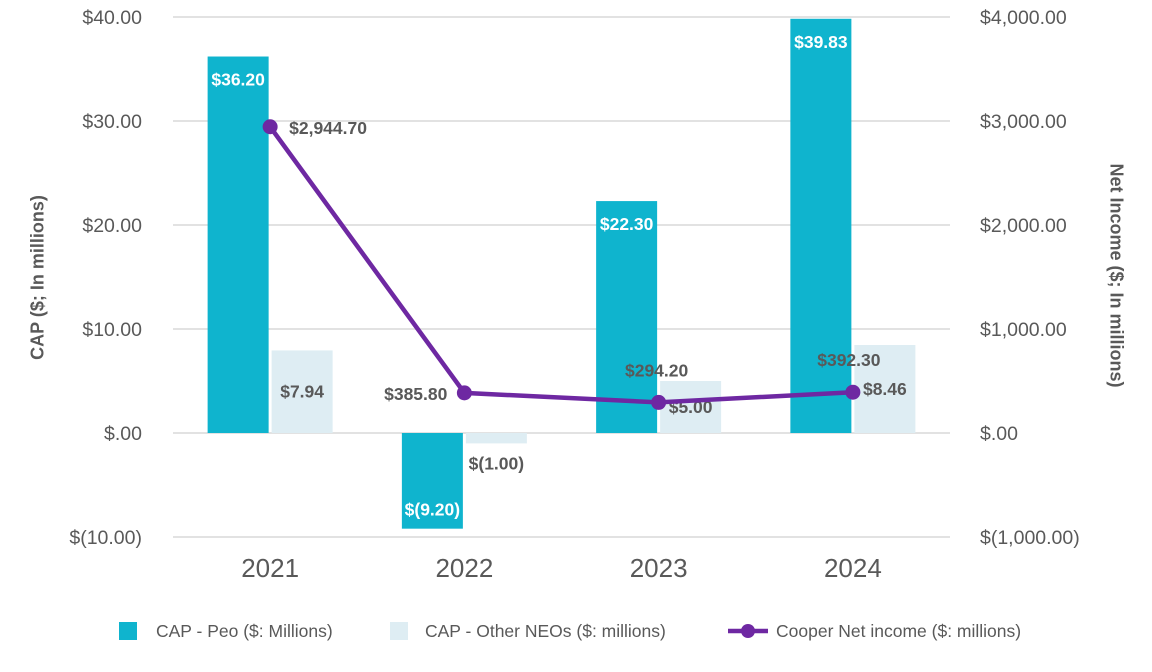  What do you see at coordinates (328, 128) in the screenshot?
I see `line-data-label: $2,944.70` at bounding box center [328, 128].